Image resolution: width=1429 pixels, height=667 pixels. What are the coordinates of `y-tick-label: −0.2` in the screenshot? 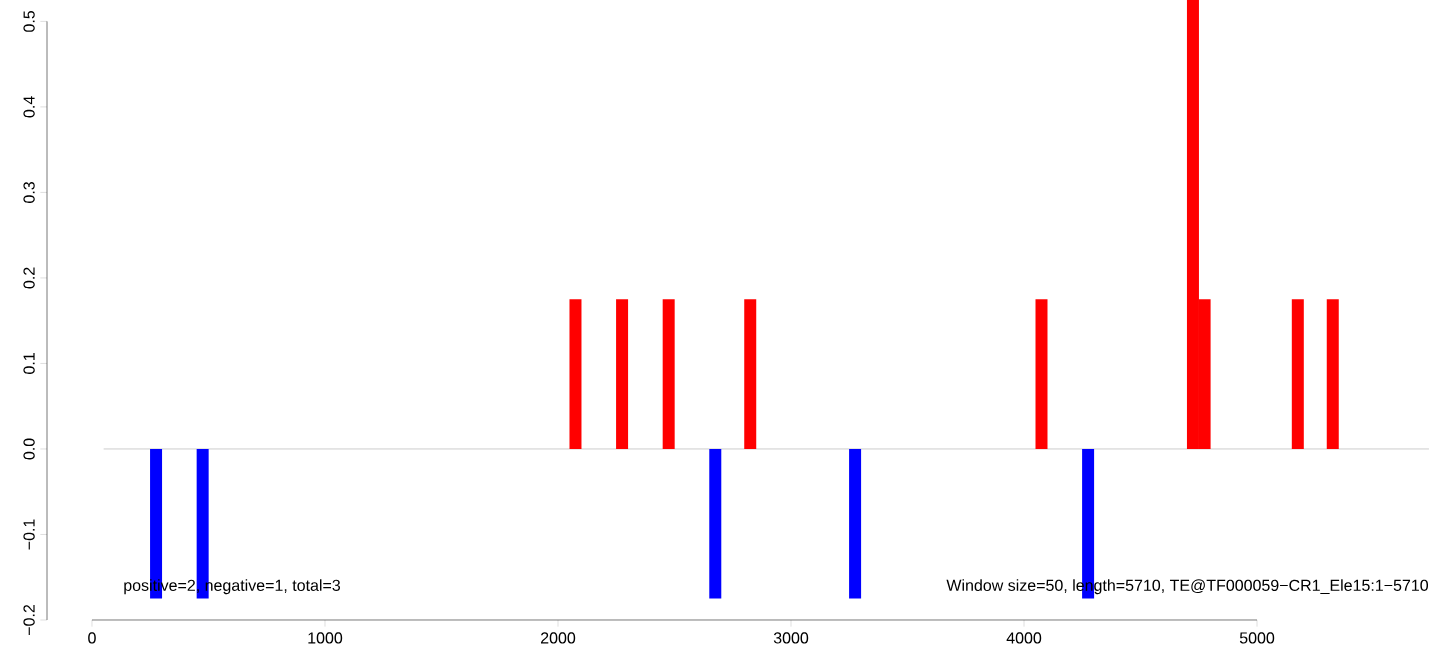 It's located at (29, 620).